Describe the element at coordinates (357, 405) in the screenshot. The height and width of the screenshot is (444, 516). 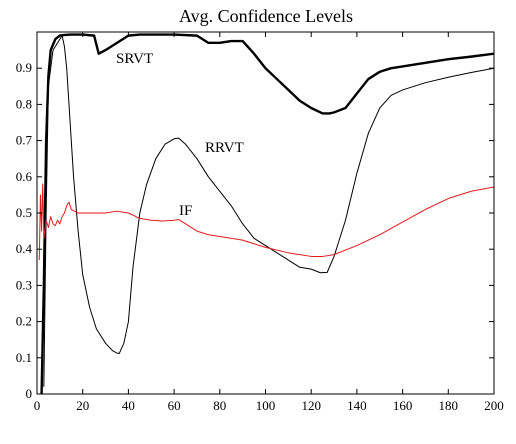
I see `x-tick-label: 140` at that location.